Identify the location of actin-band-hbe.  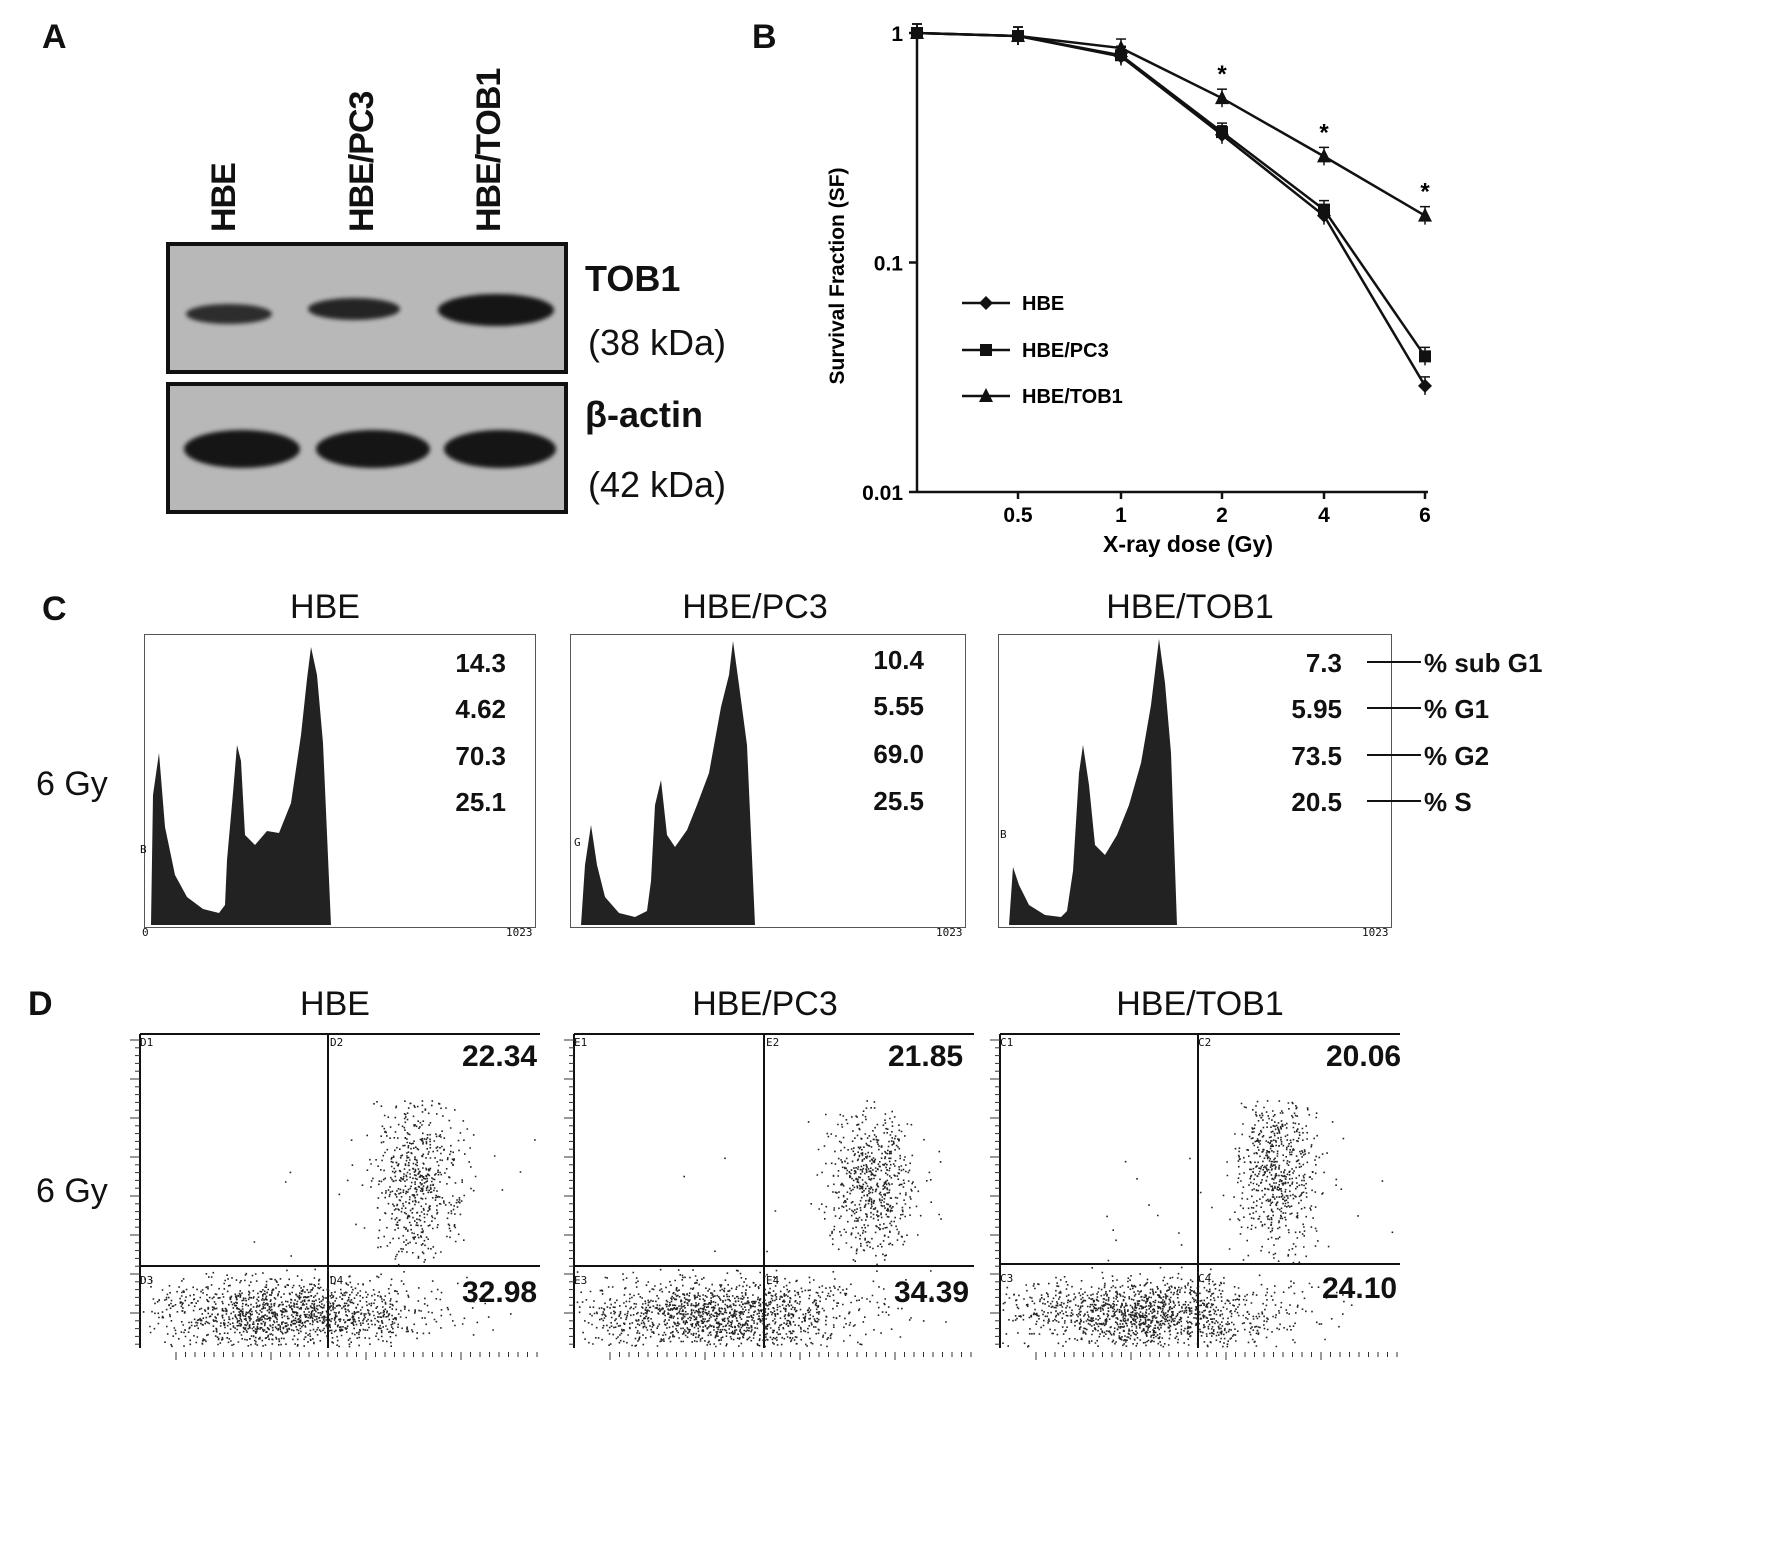
(242, 449).